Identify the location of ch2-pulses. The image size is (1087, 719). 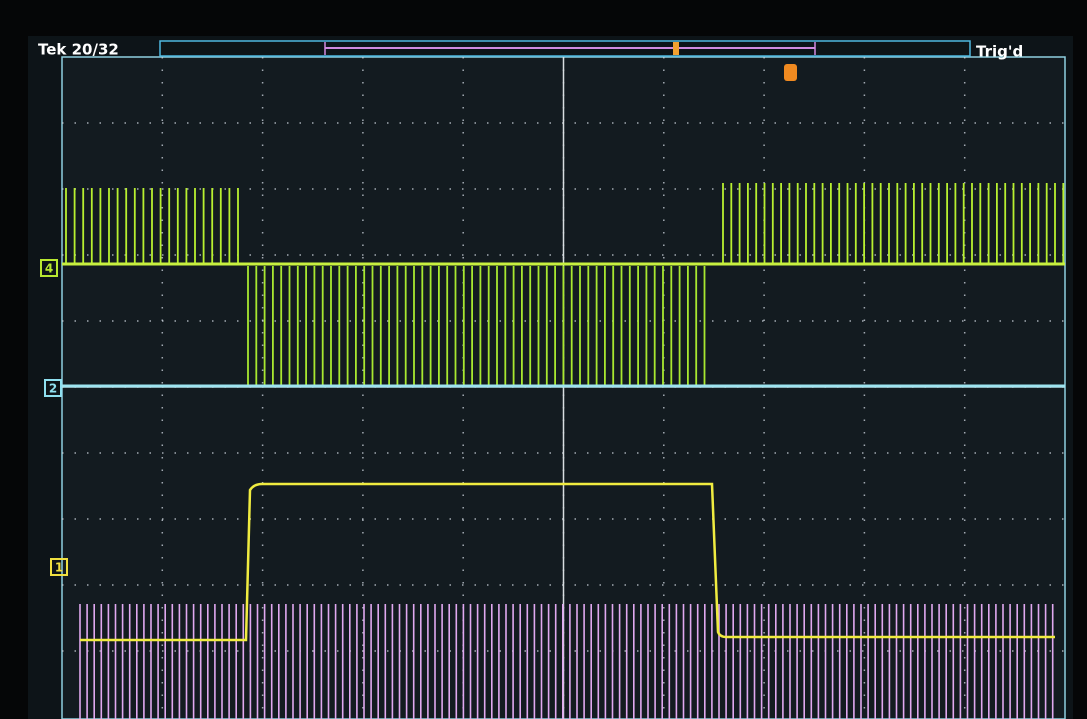
(476, 325).